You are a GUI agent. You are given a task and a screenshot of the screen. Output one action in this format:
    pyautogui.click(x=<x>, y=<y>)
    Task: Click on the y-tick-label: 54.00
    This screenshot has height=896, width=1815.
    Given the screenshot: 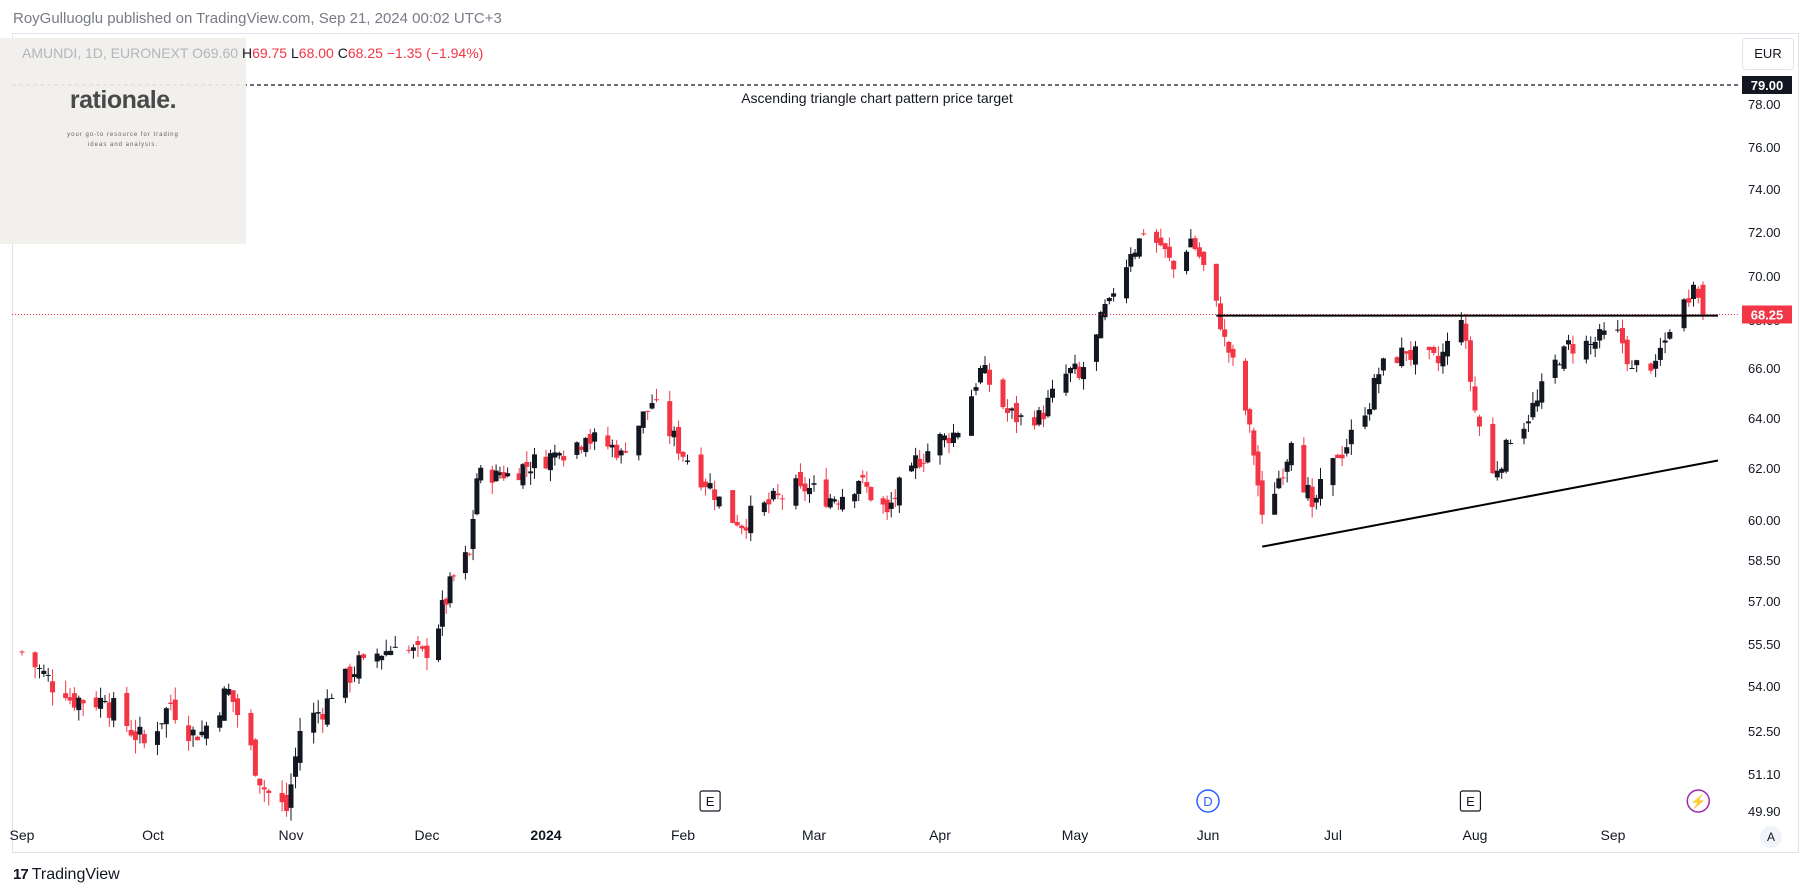 What is the action you would take?
    pyautogui.click(x=1764, y=686)
    